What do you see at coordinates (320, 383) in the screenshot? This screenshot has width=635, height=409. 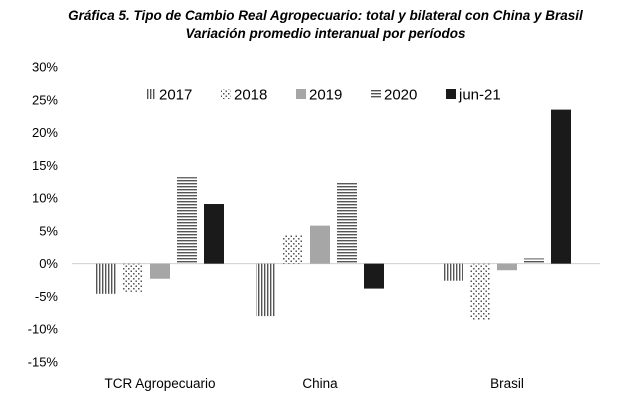 I see `x-category-label: China` at bounding box center [320, 383].